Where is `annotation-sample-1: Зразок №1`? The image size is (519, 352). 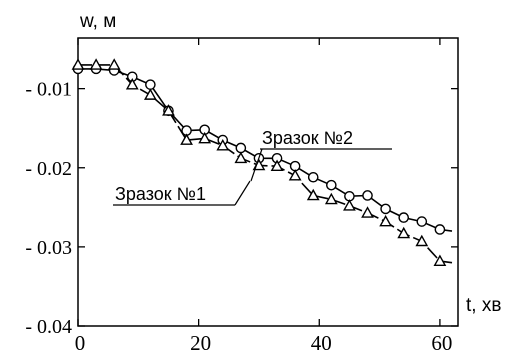
annotation-sample-1: Зразок №1 is located at coordinates (182, 193).